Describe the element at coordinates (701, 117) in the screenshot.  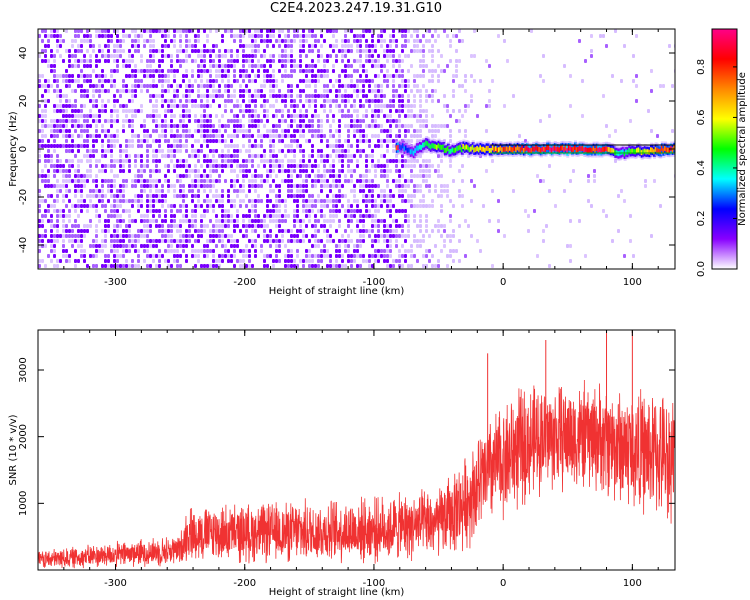
I see `colorbar-tick-label: 0.6` at that location.